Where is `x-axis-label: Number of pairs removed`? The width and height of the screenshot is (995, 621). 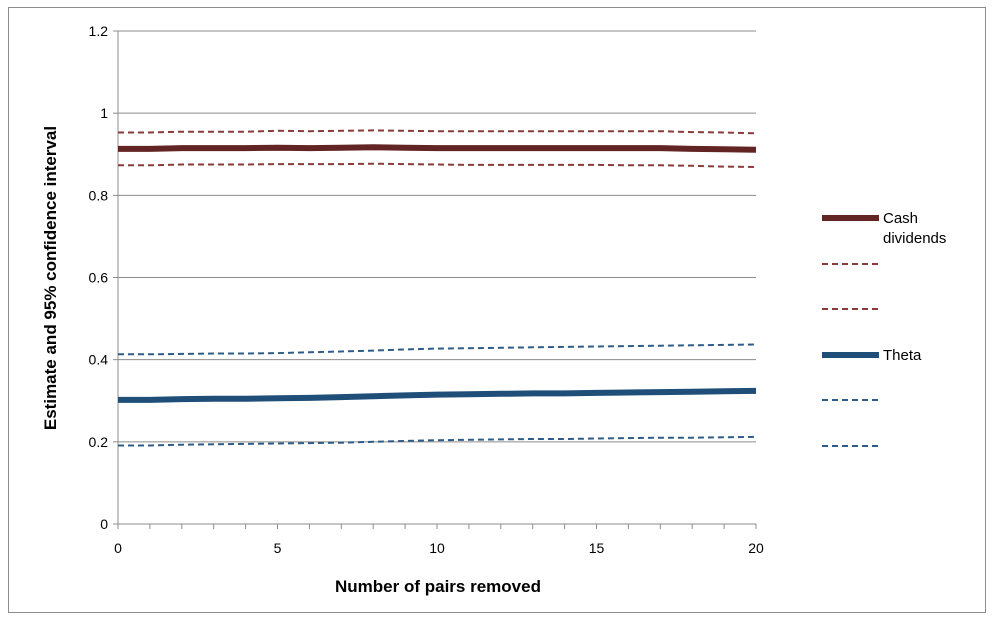
x-axis-label: Number of pairs removed is located at coordinates (438, 586).